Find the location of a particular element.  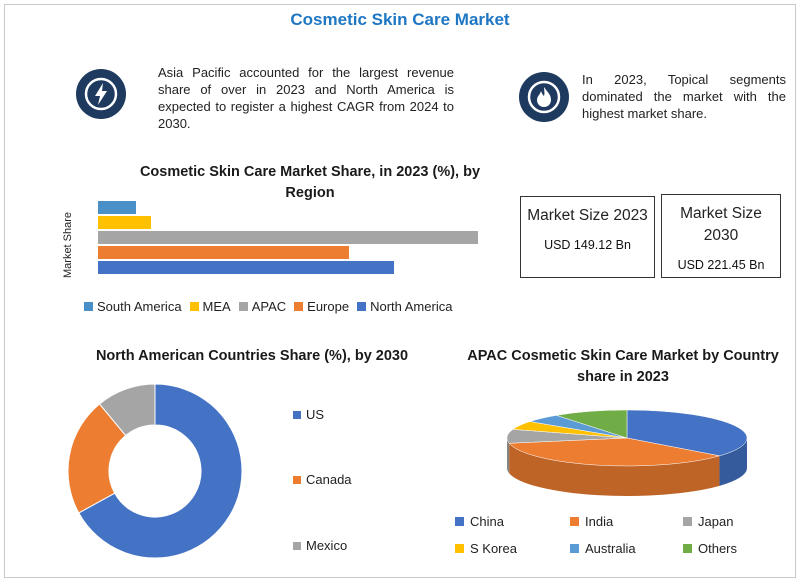

legend-label: APAC is located at coordinates (269, 306).